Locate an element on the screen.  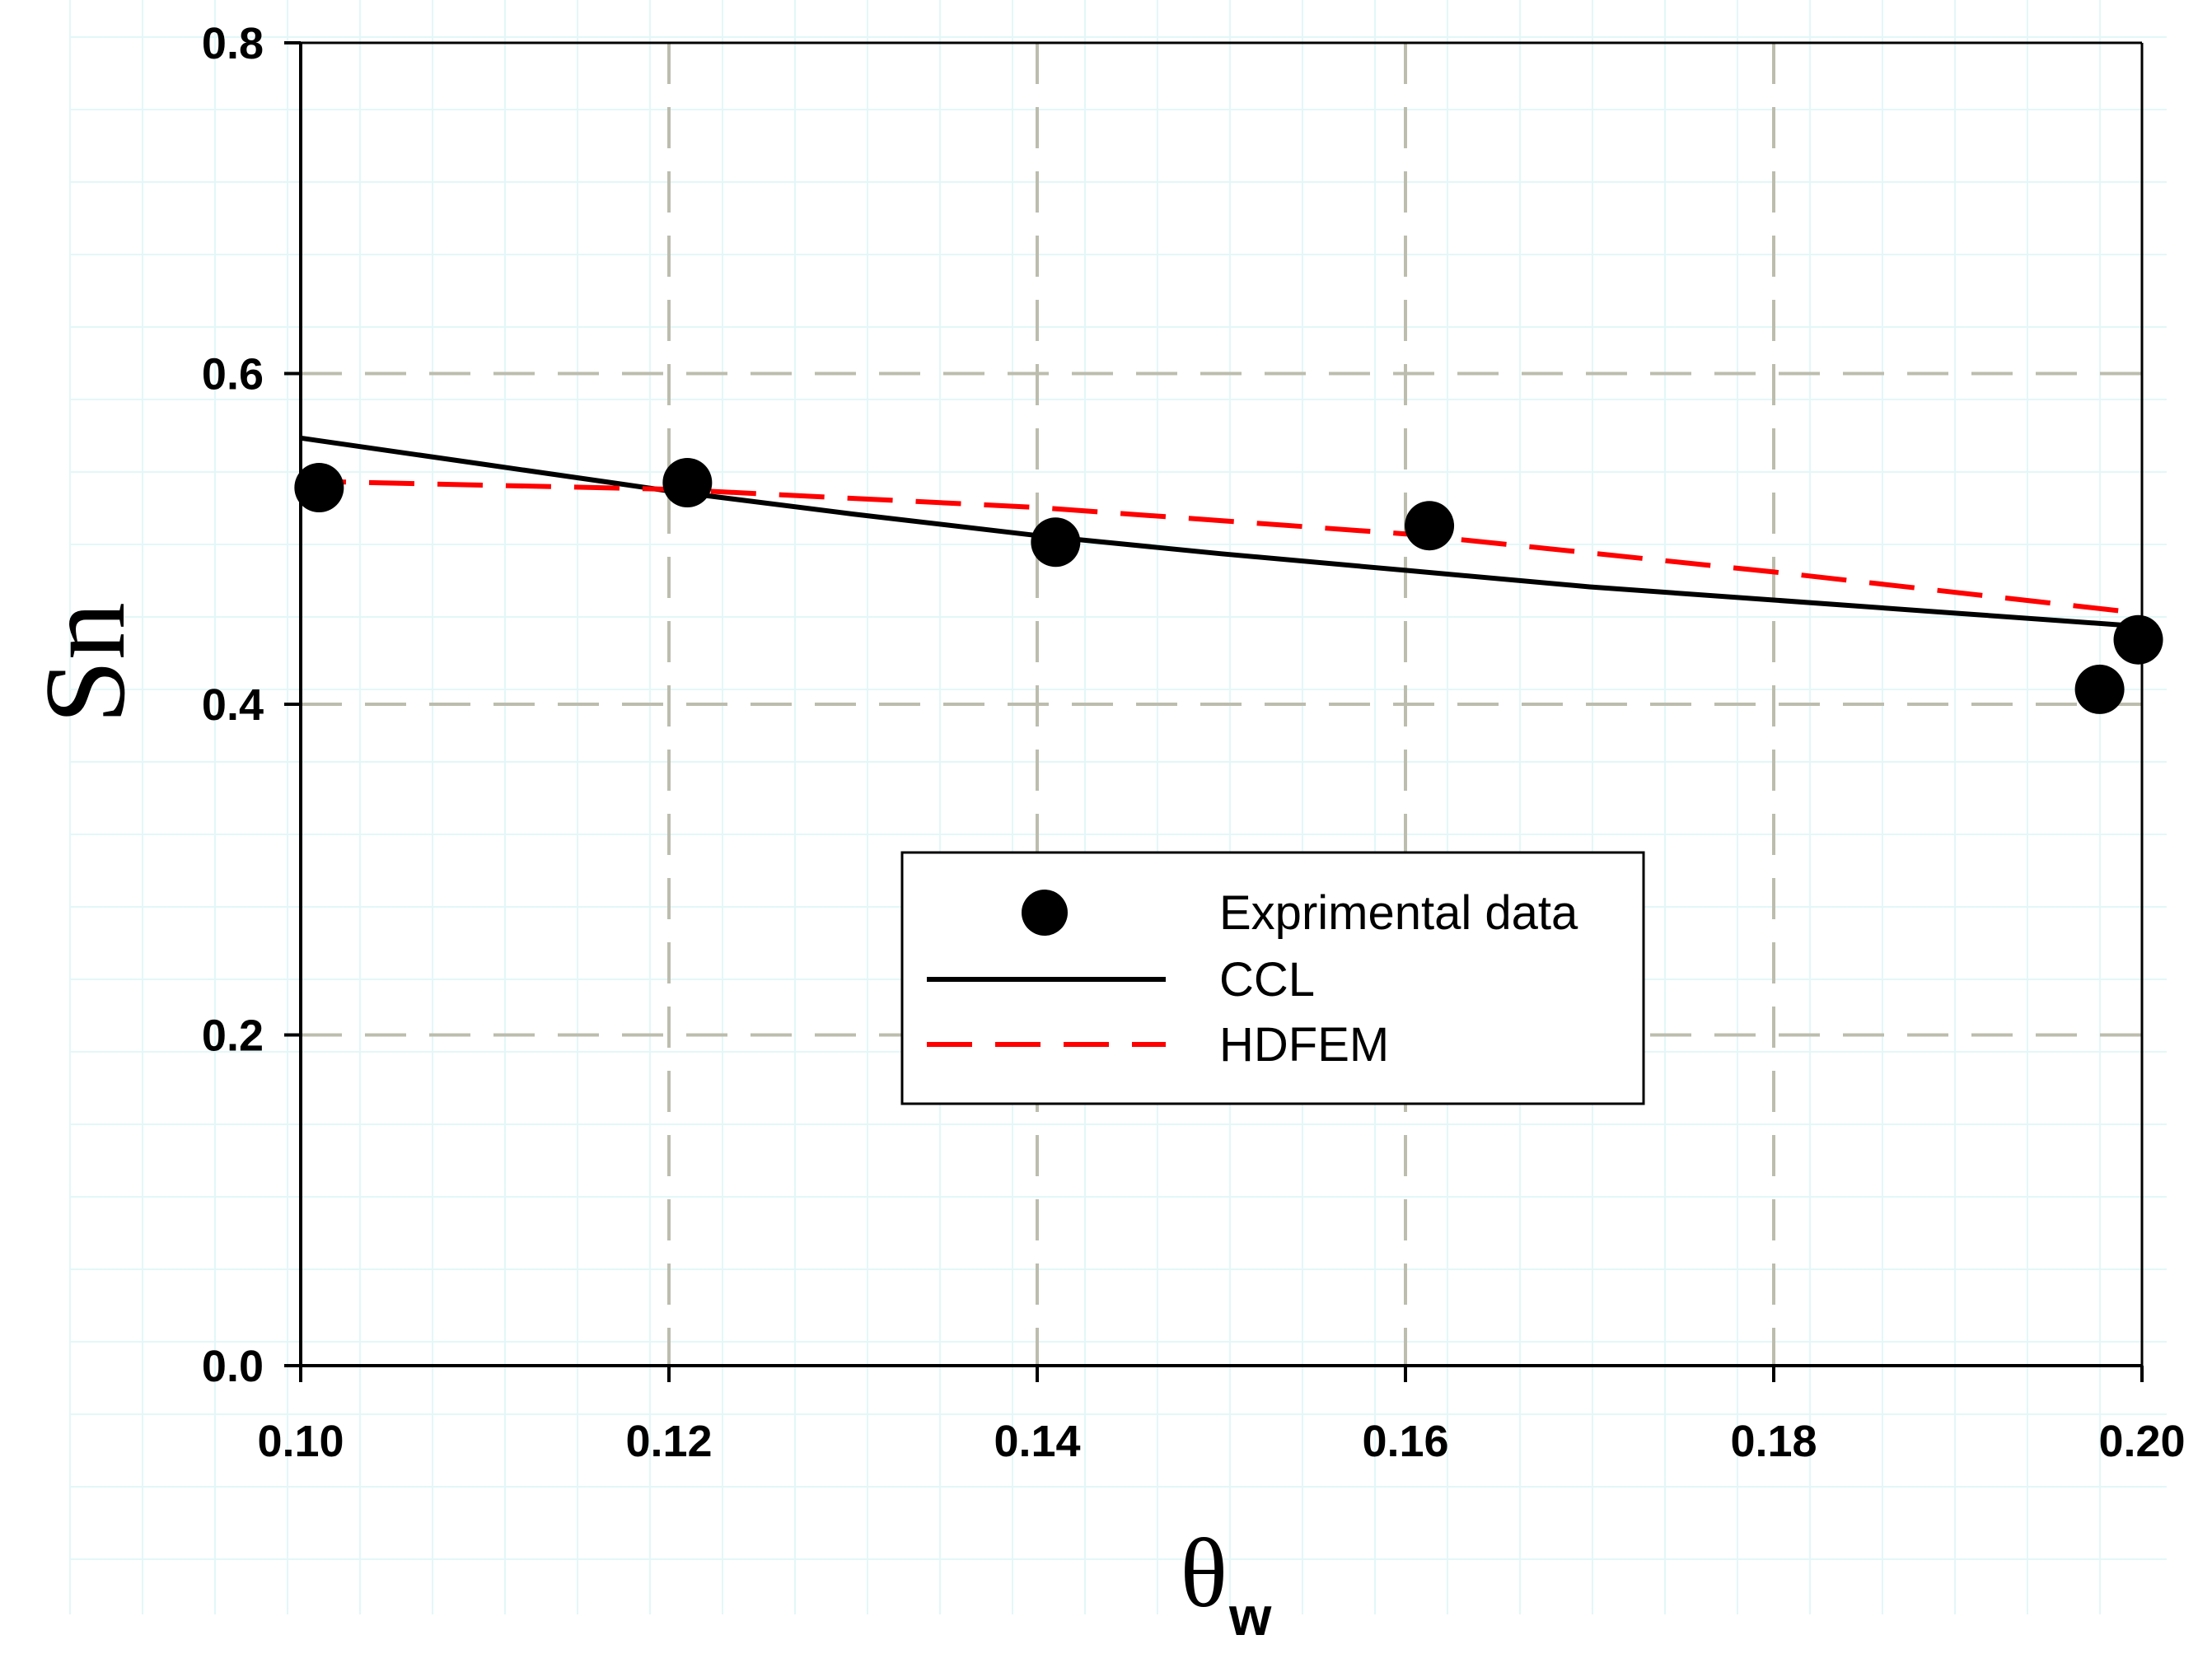
x-axis-title: θ is located at coordinates (1205, 1573).